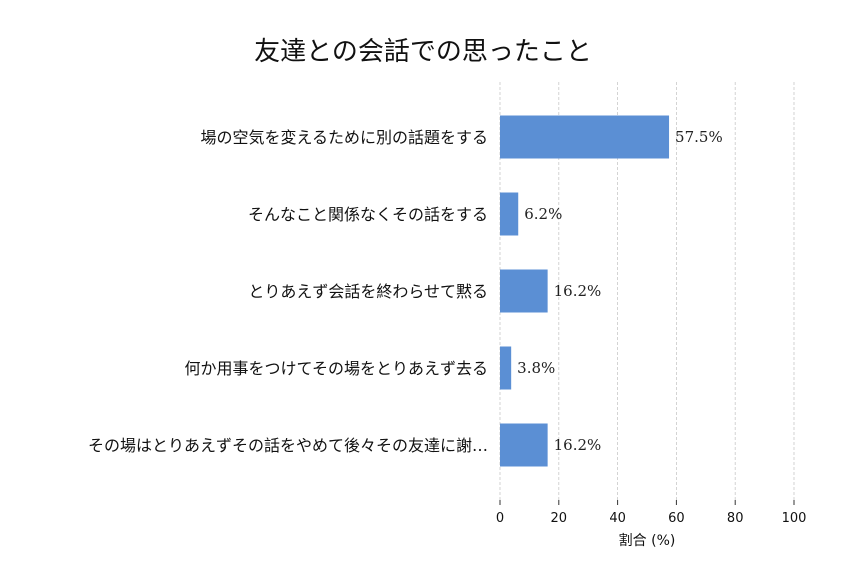 The image size is (846, 588). What do you see at coordinates (651, 513) in the screenshot?
I see `x-axis: 0 20 40 60 80 100` at bounding box center [651, 513].